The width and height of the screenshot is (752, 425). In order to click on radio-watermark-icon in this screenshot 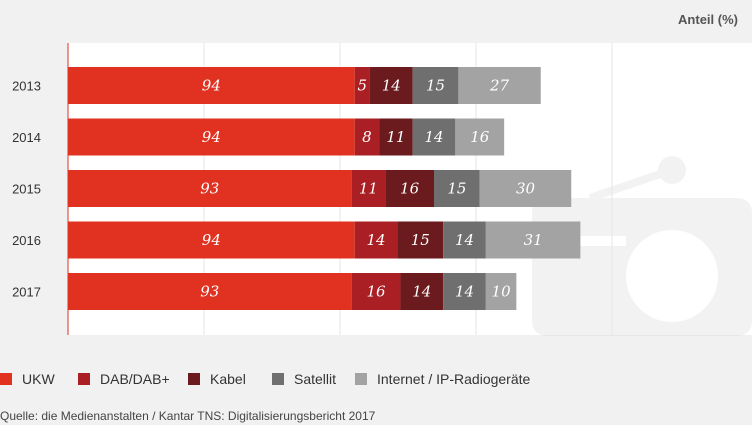, I will do `click(642, 246)`.